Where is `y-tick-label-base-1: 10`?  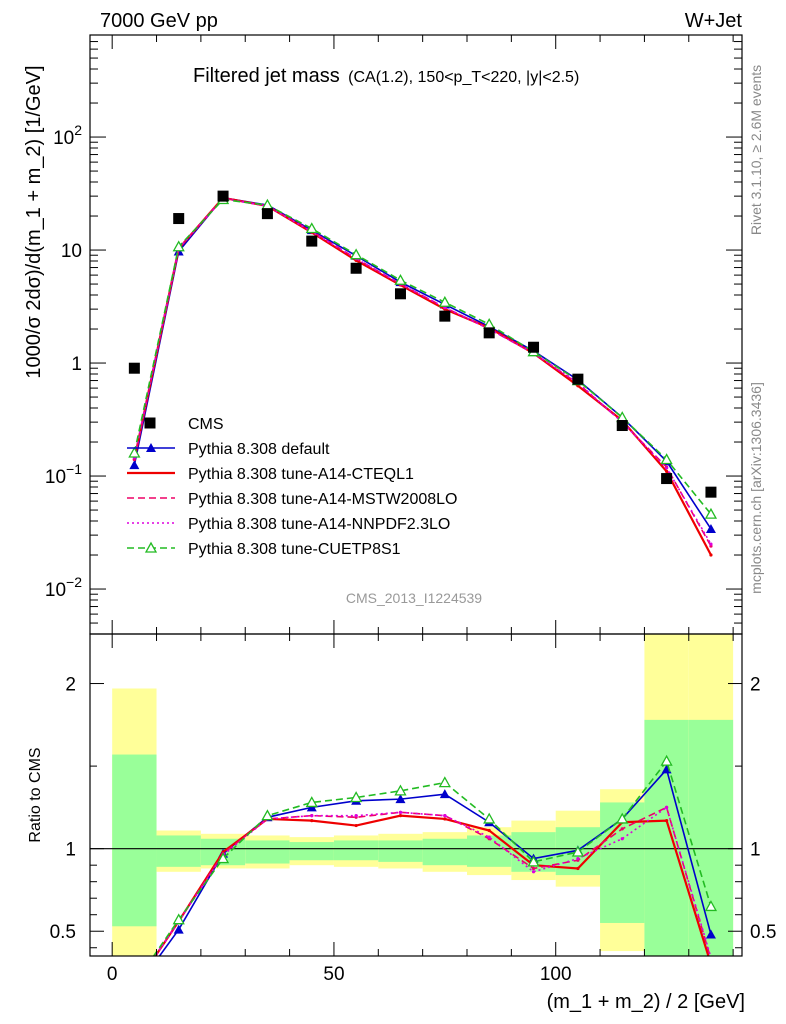
y-tick-label-base-1: 10 is located at coordinates (71, 251).